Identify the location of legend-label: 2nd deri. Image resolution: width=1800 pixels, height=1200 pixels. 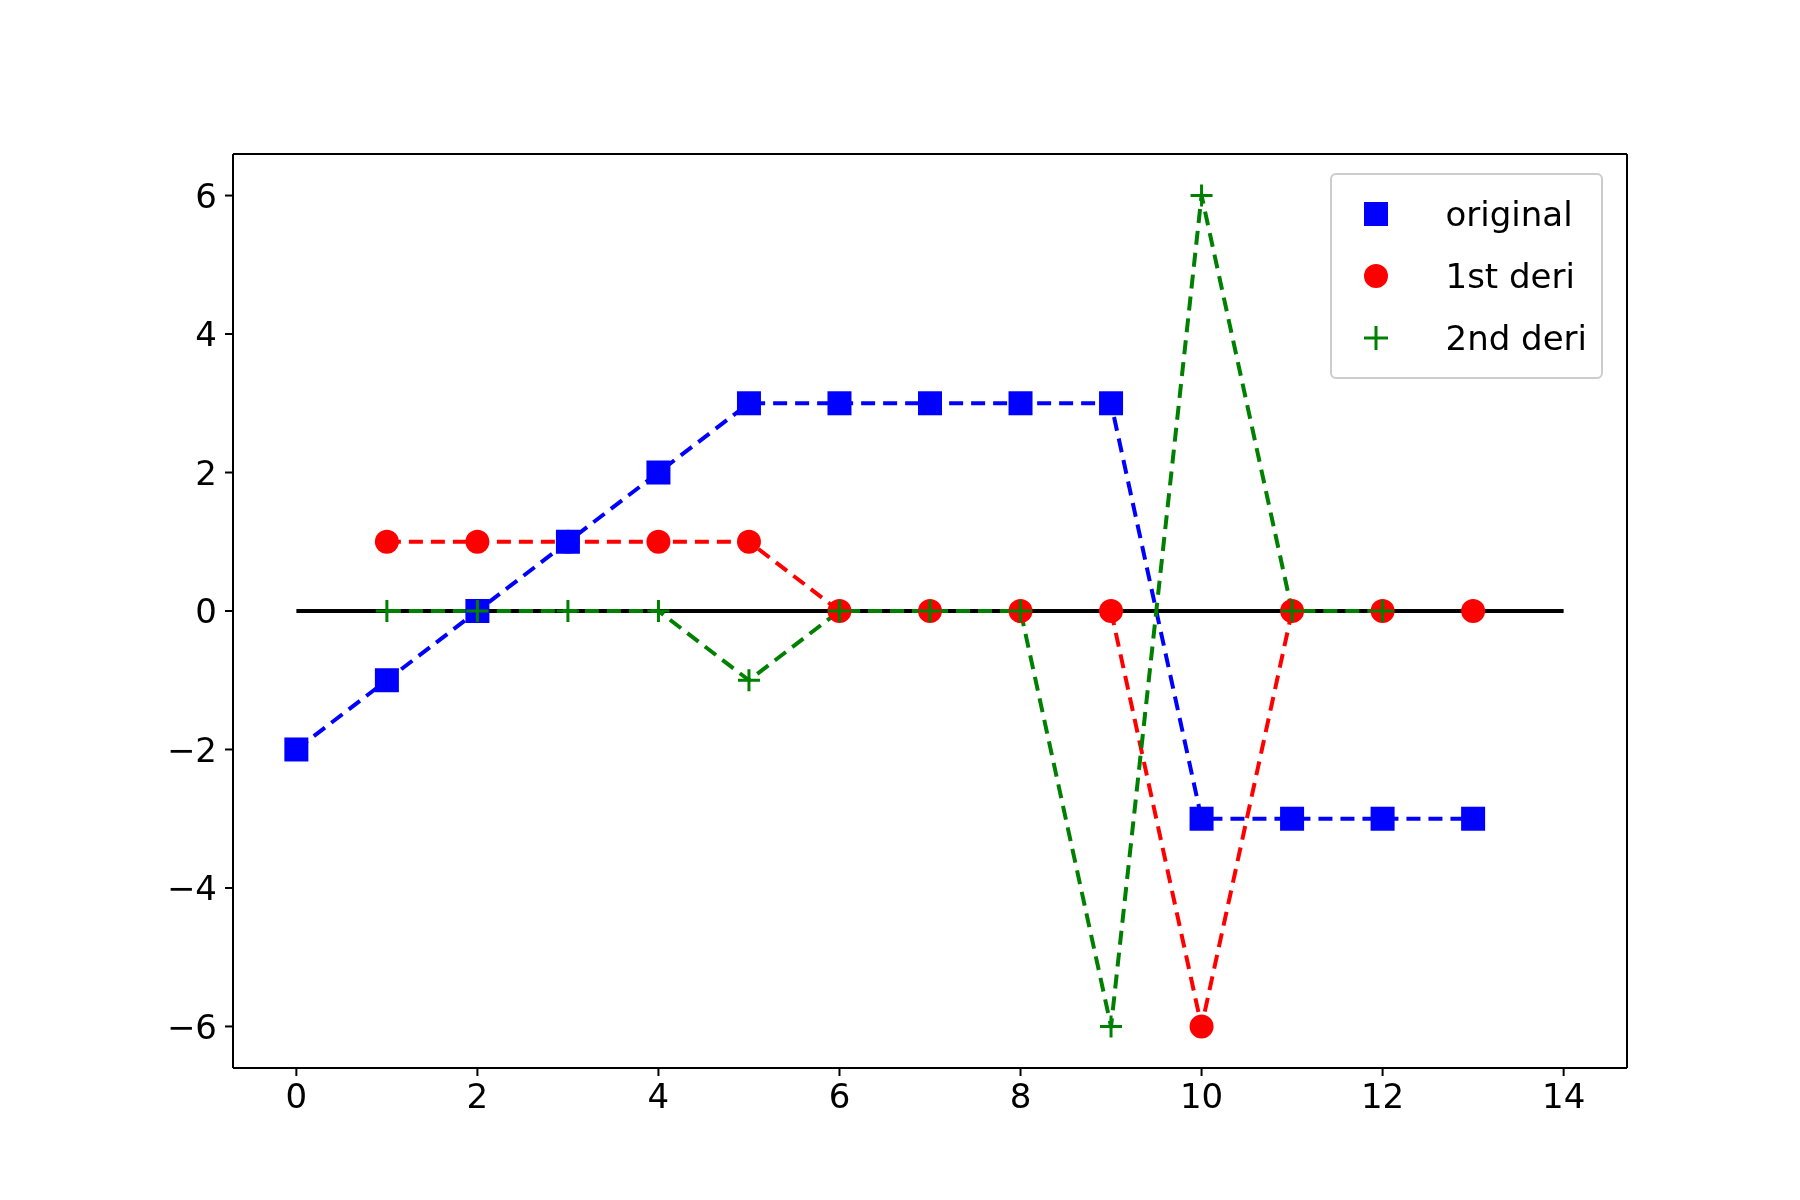
(1516, 338).